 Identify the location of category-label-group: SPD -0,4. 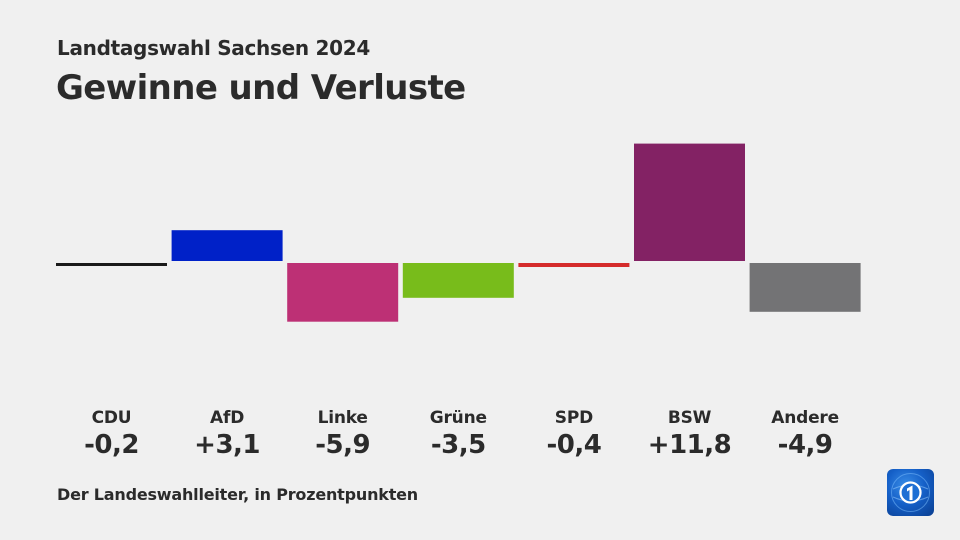
(573, 434).